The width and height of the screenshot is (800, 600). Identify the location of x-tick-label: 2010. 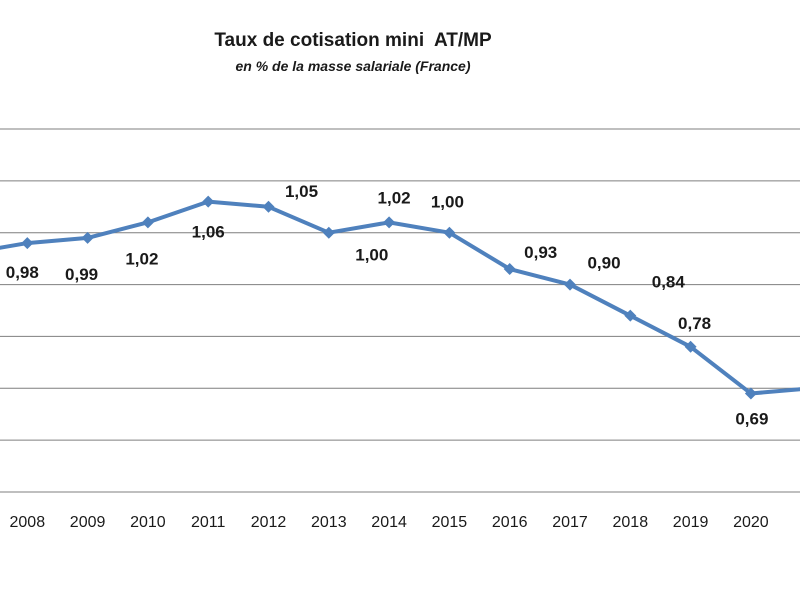
(148, 522).